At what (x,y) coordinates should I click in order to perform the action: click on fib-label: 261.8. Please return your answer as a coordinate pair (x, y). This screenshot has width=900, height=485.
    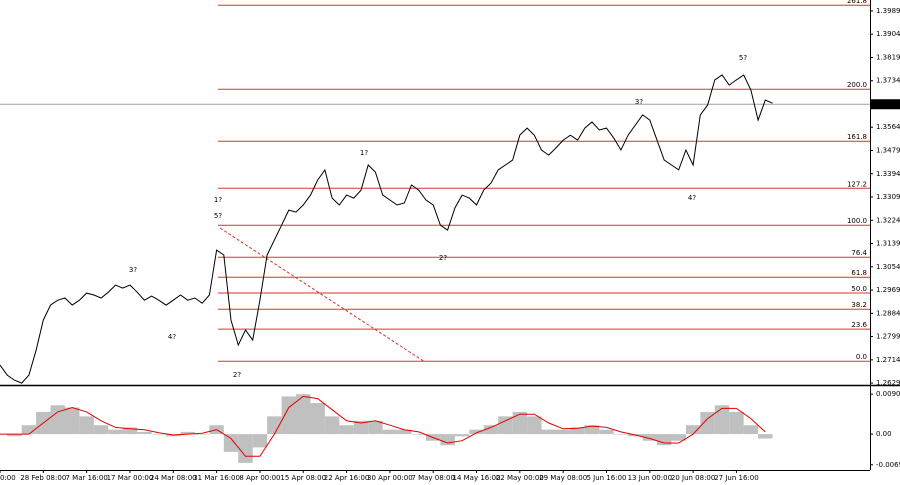
    Looking at the image, I should click on (857, 2).